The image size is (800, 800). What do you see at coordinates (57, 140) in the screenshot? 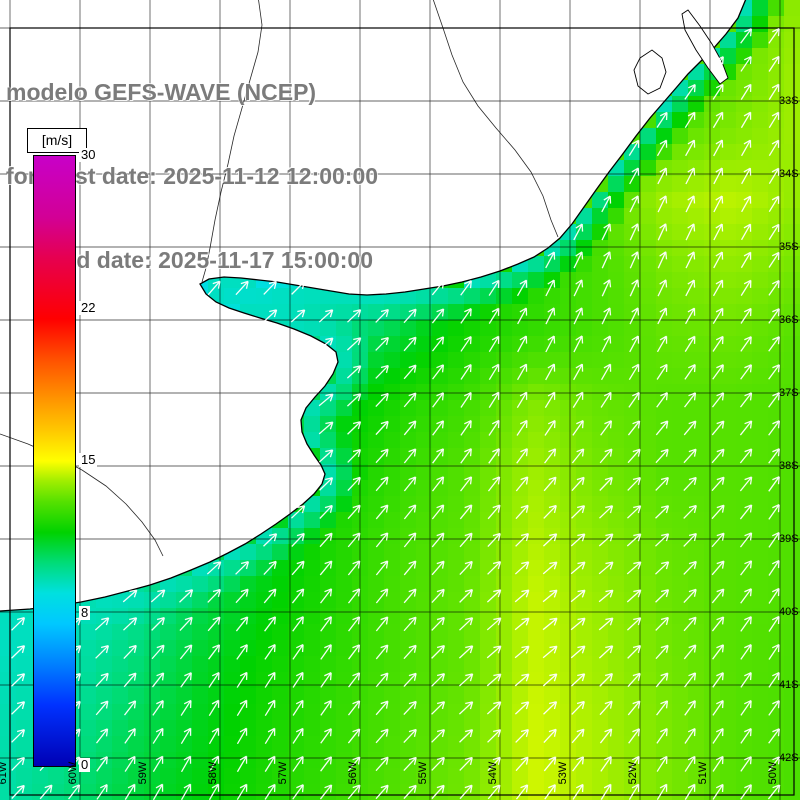
I see `colorbar-unit-label: [m/s]` at bounding box center [57, 140].